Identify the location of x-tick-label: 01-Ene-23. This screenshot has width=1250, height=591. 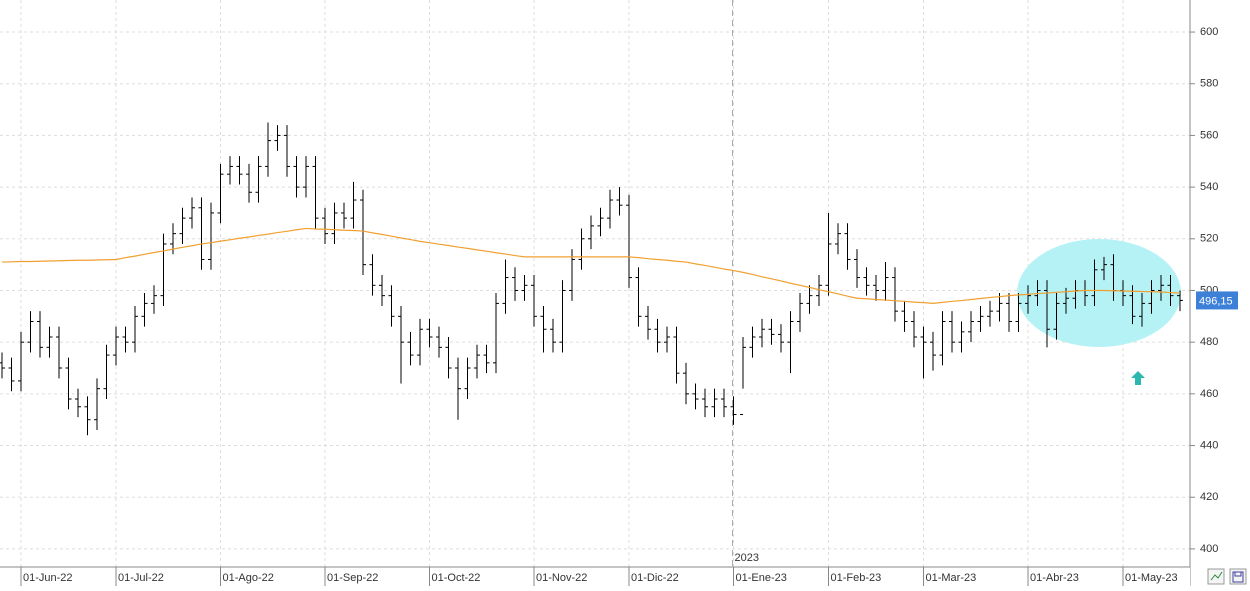
(761, 578).